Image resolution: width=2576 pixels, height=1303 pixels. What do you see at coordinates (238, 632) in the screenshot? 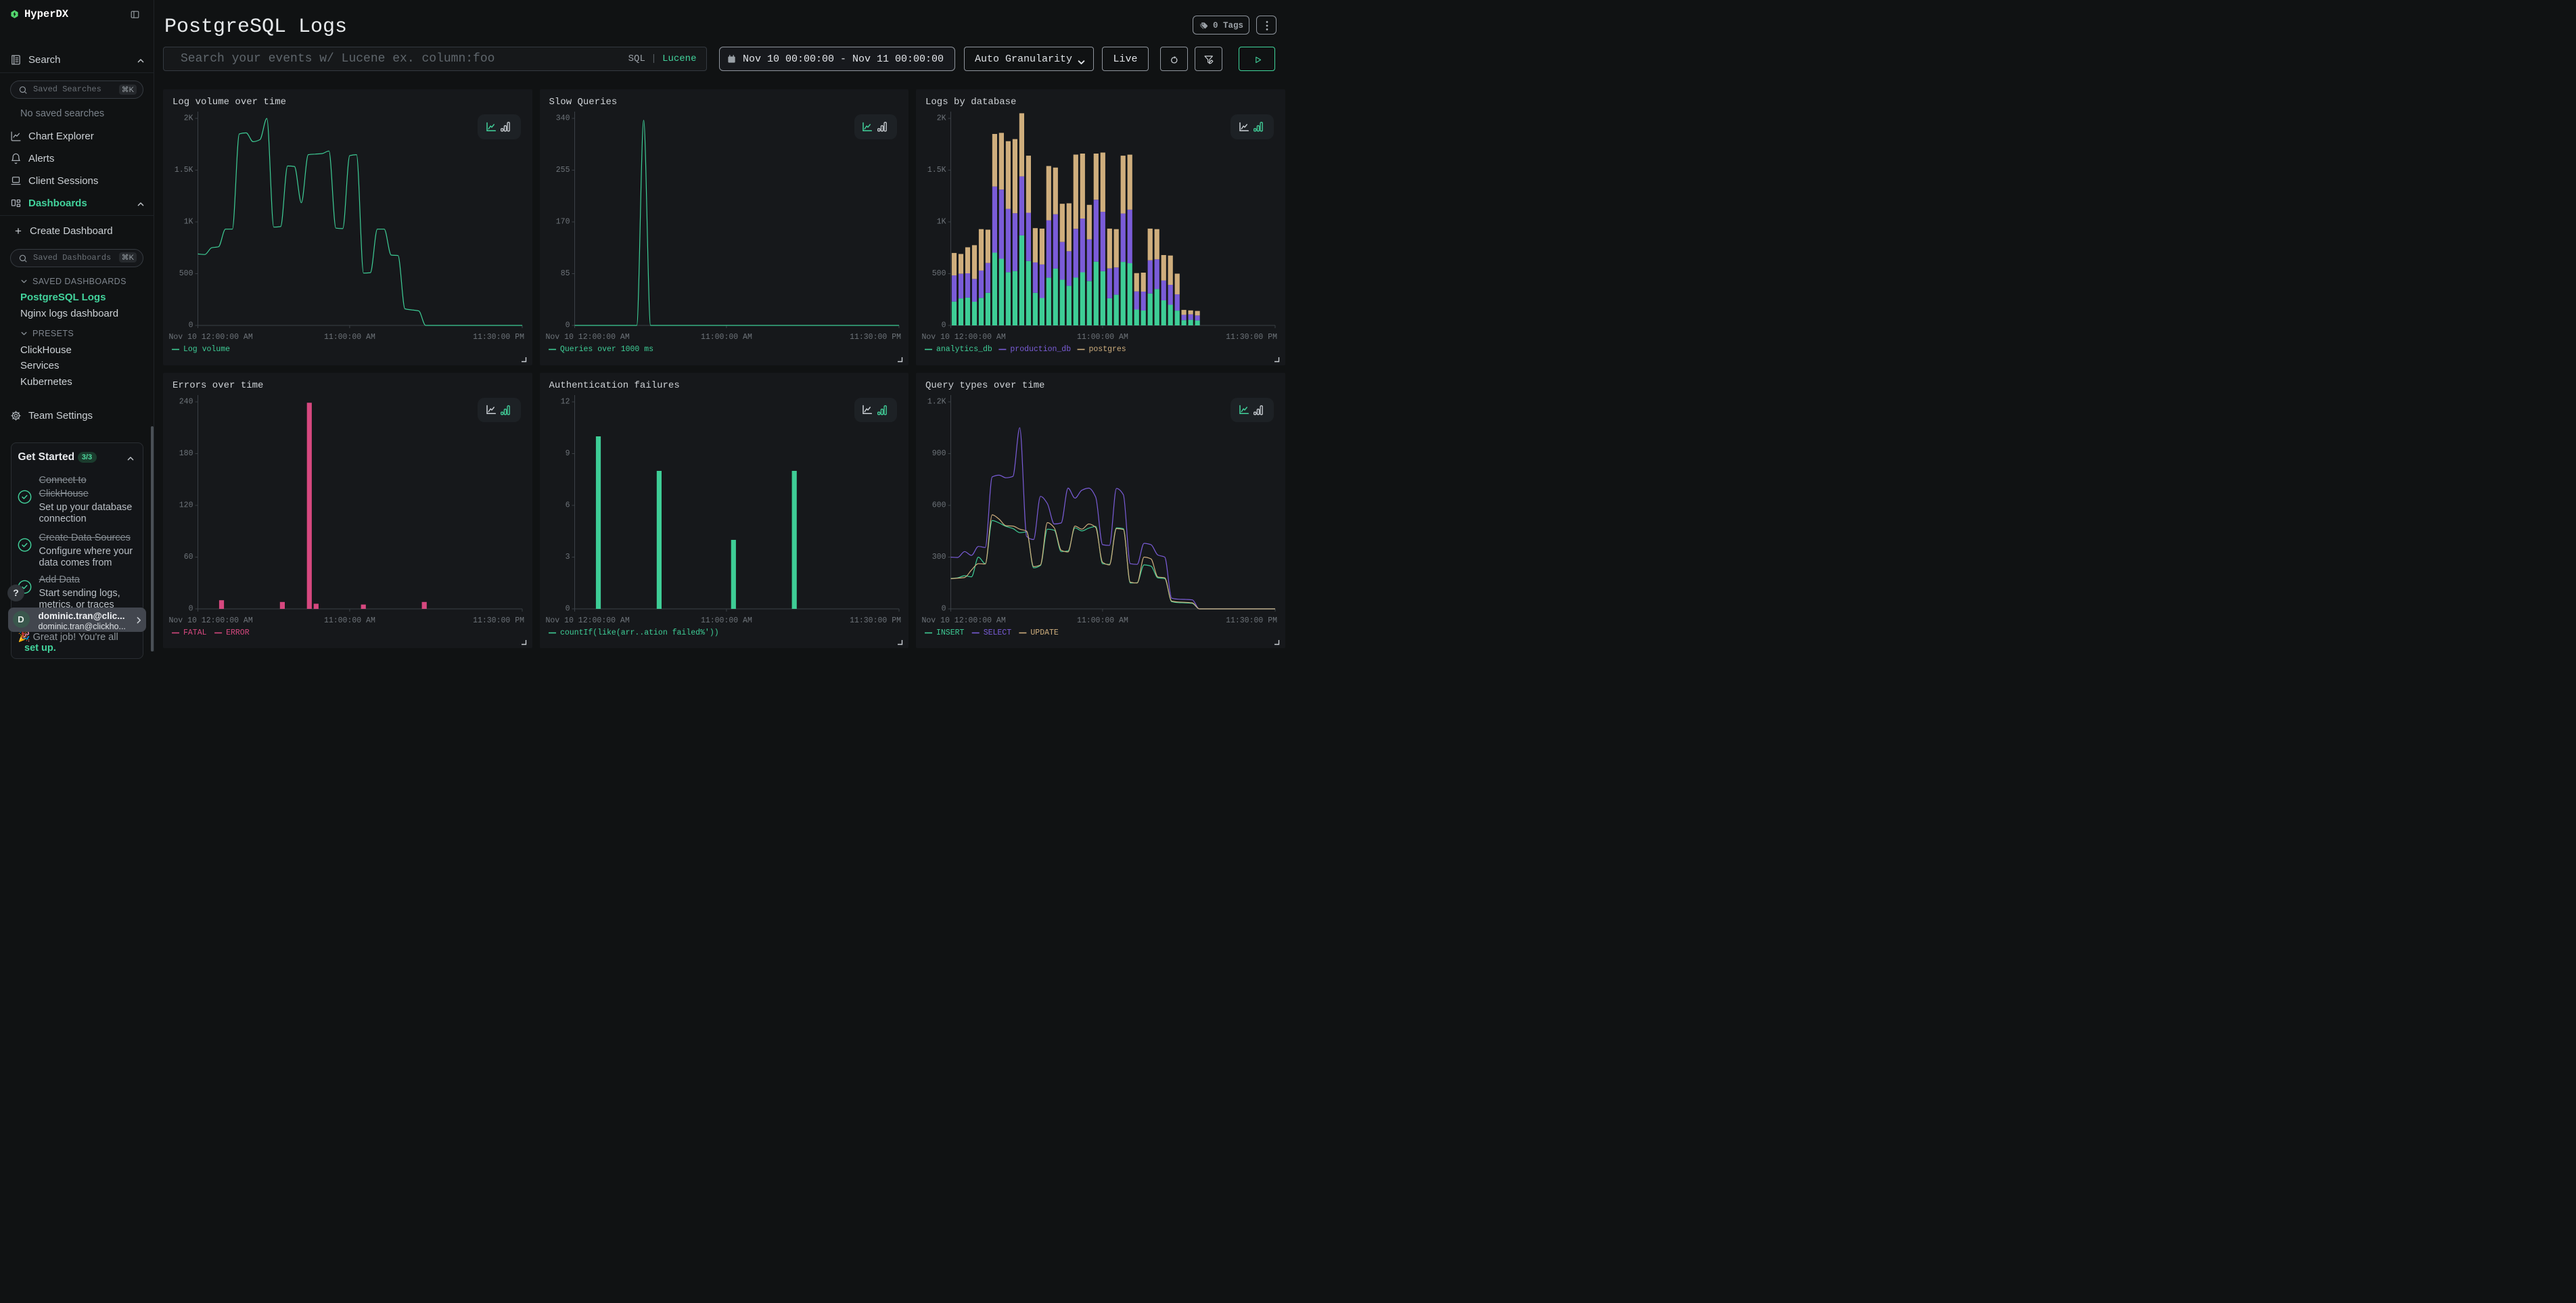
I see `svg-text: ERROR` at bounding box center [238, 632].